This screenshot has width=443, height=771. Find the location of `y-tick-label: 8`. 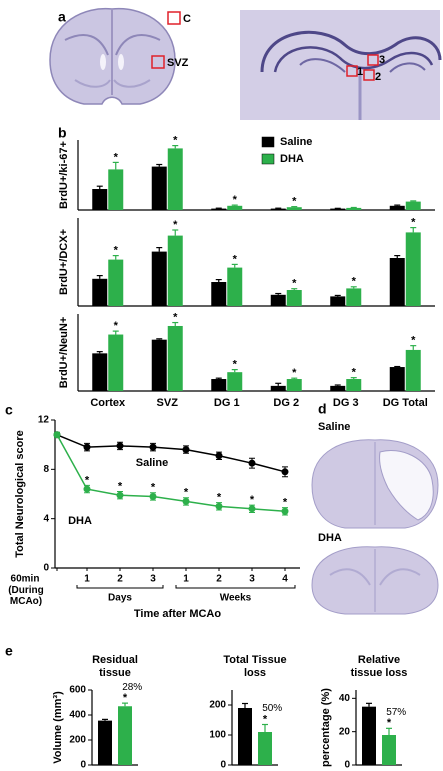

y-tick-label: 8 is located at coordinates (46, 469).